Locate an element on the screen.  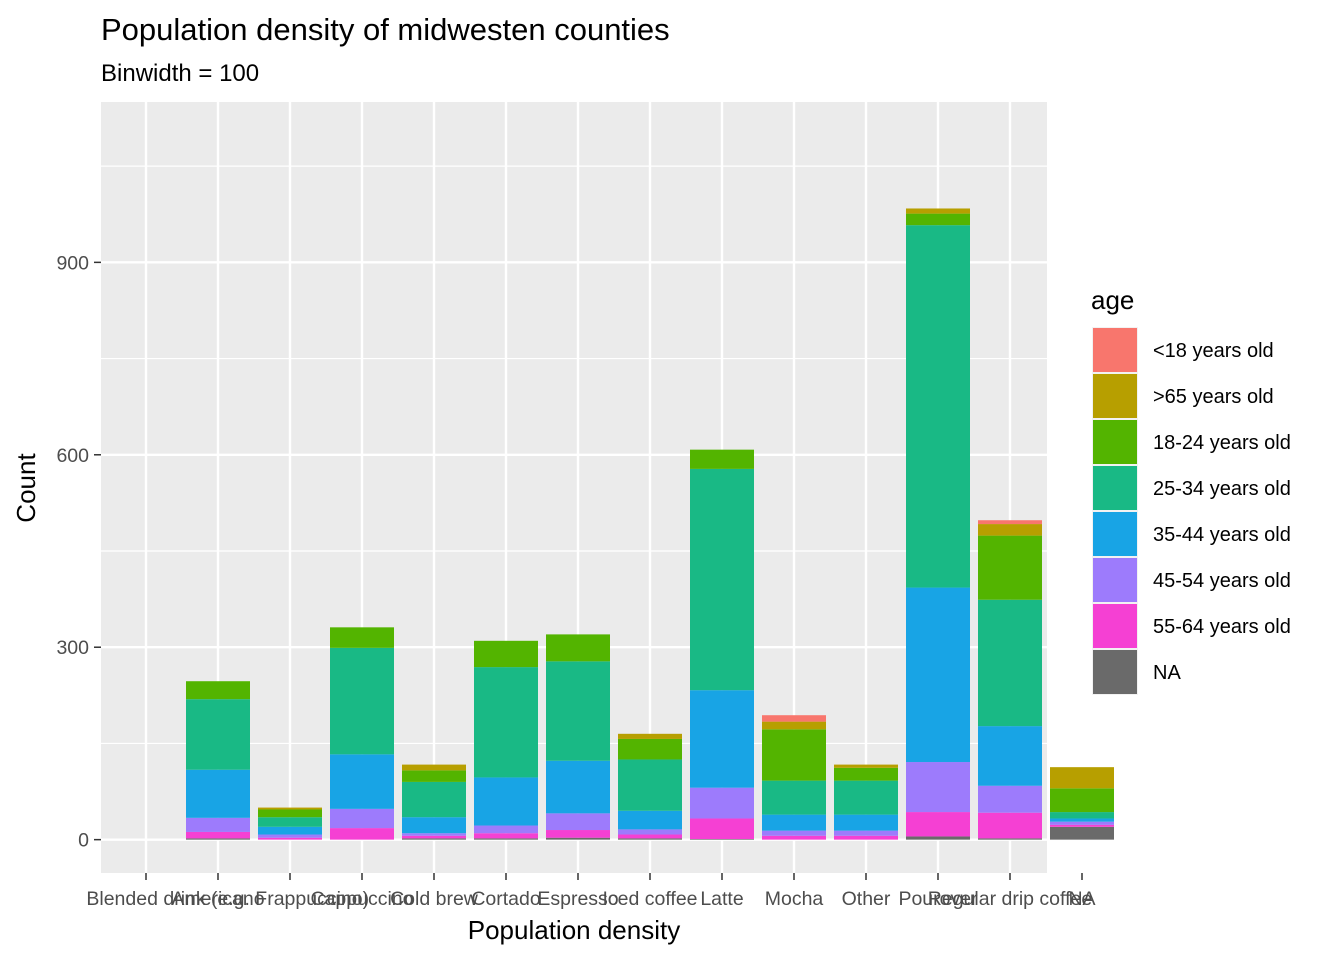
legend-label: >65 years old is located at coordinates (1213, 397).